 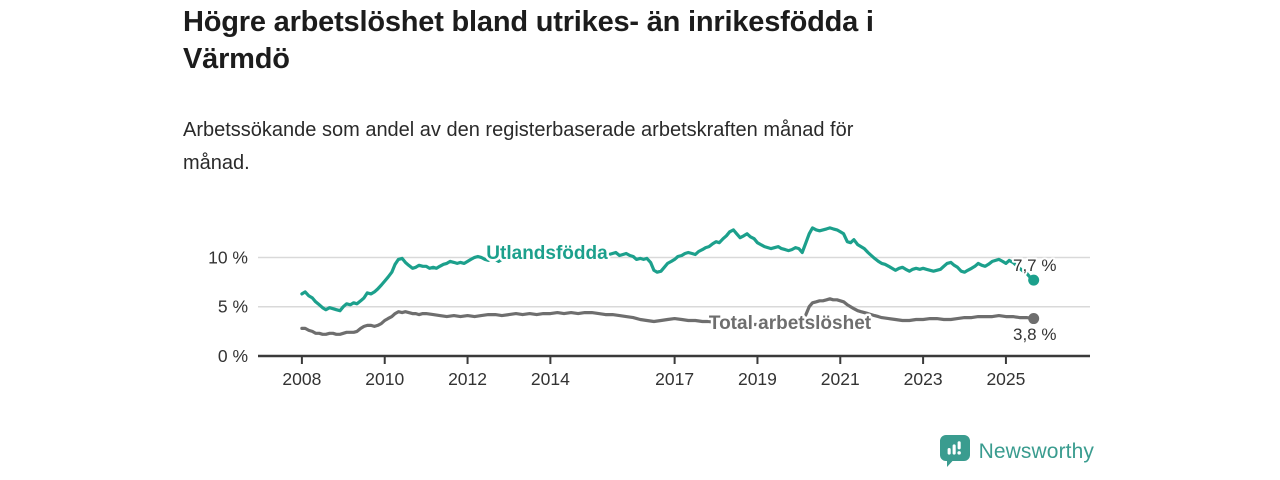 What do you see at coordinates (790, 323) in the screenshot?
I see `series-label-total-arbetsloshet: Total arbetslöshet` at bounding box center [790, 323].